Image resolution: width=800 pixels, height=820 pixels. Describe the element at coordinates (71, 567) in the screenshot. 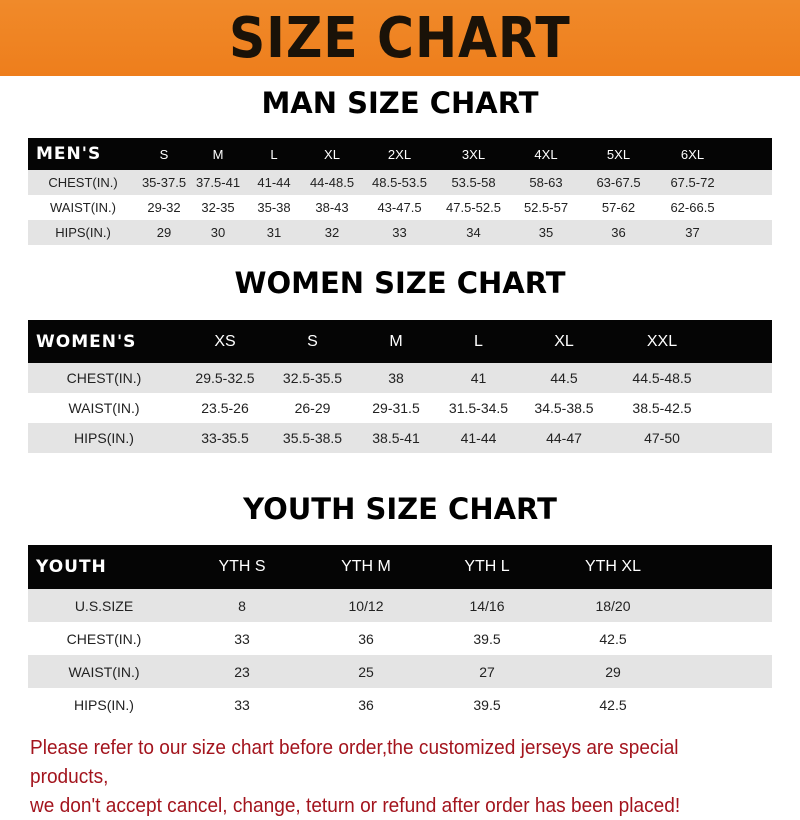

I see `table-header-label: YOUTH` at that location.